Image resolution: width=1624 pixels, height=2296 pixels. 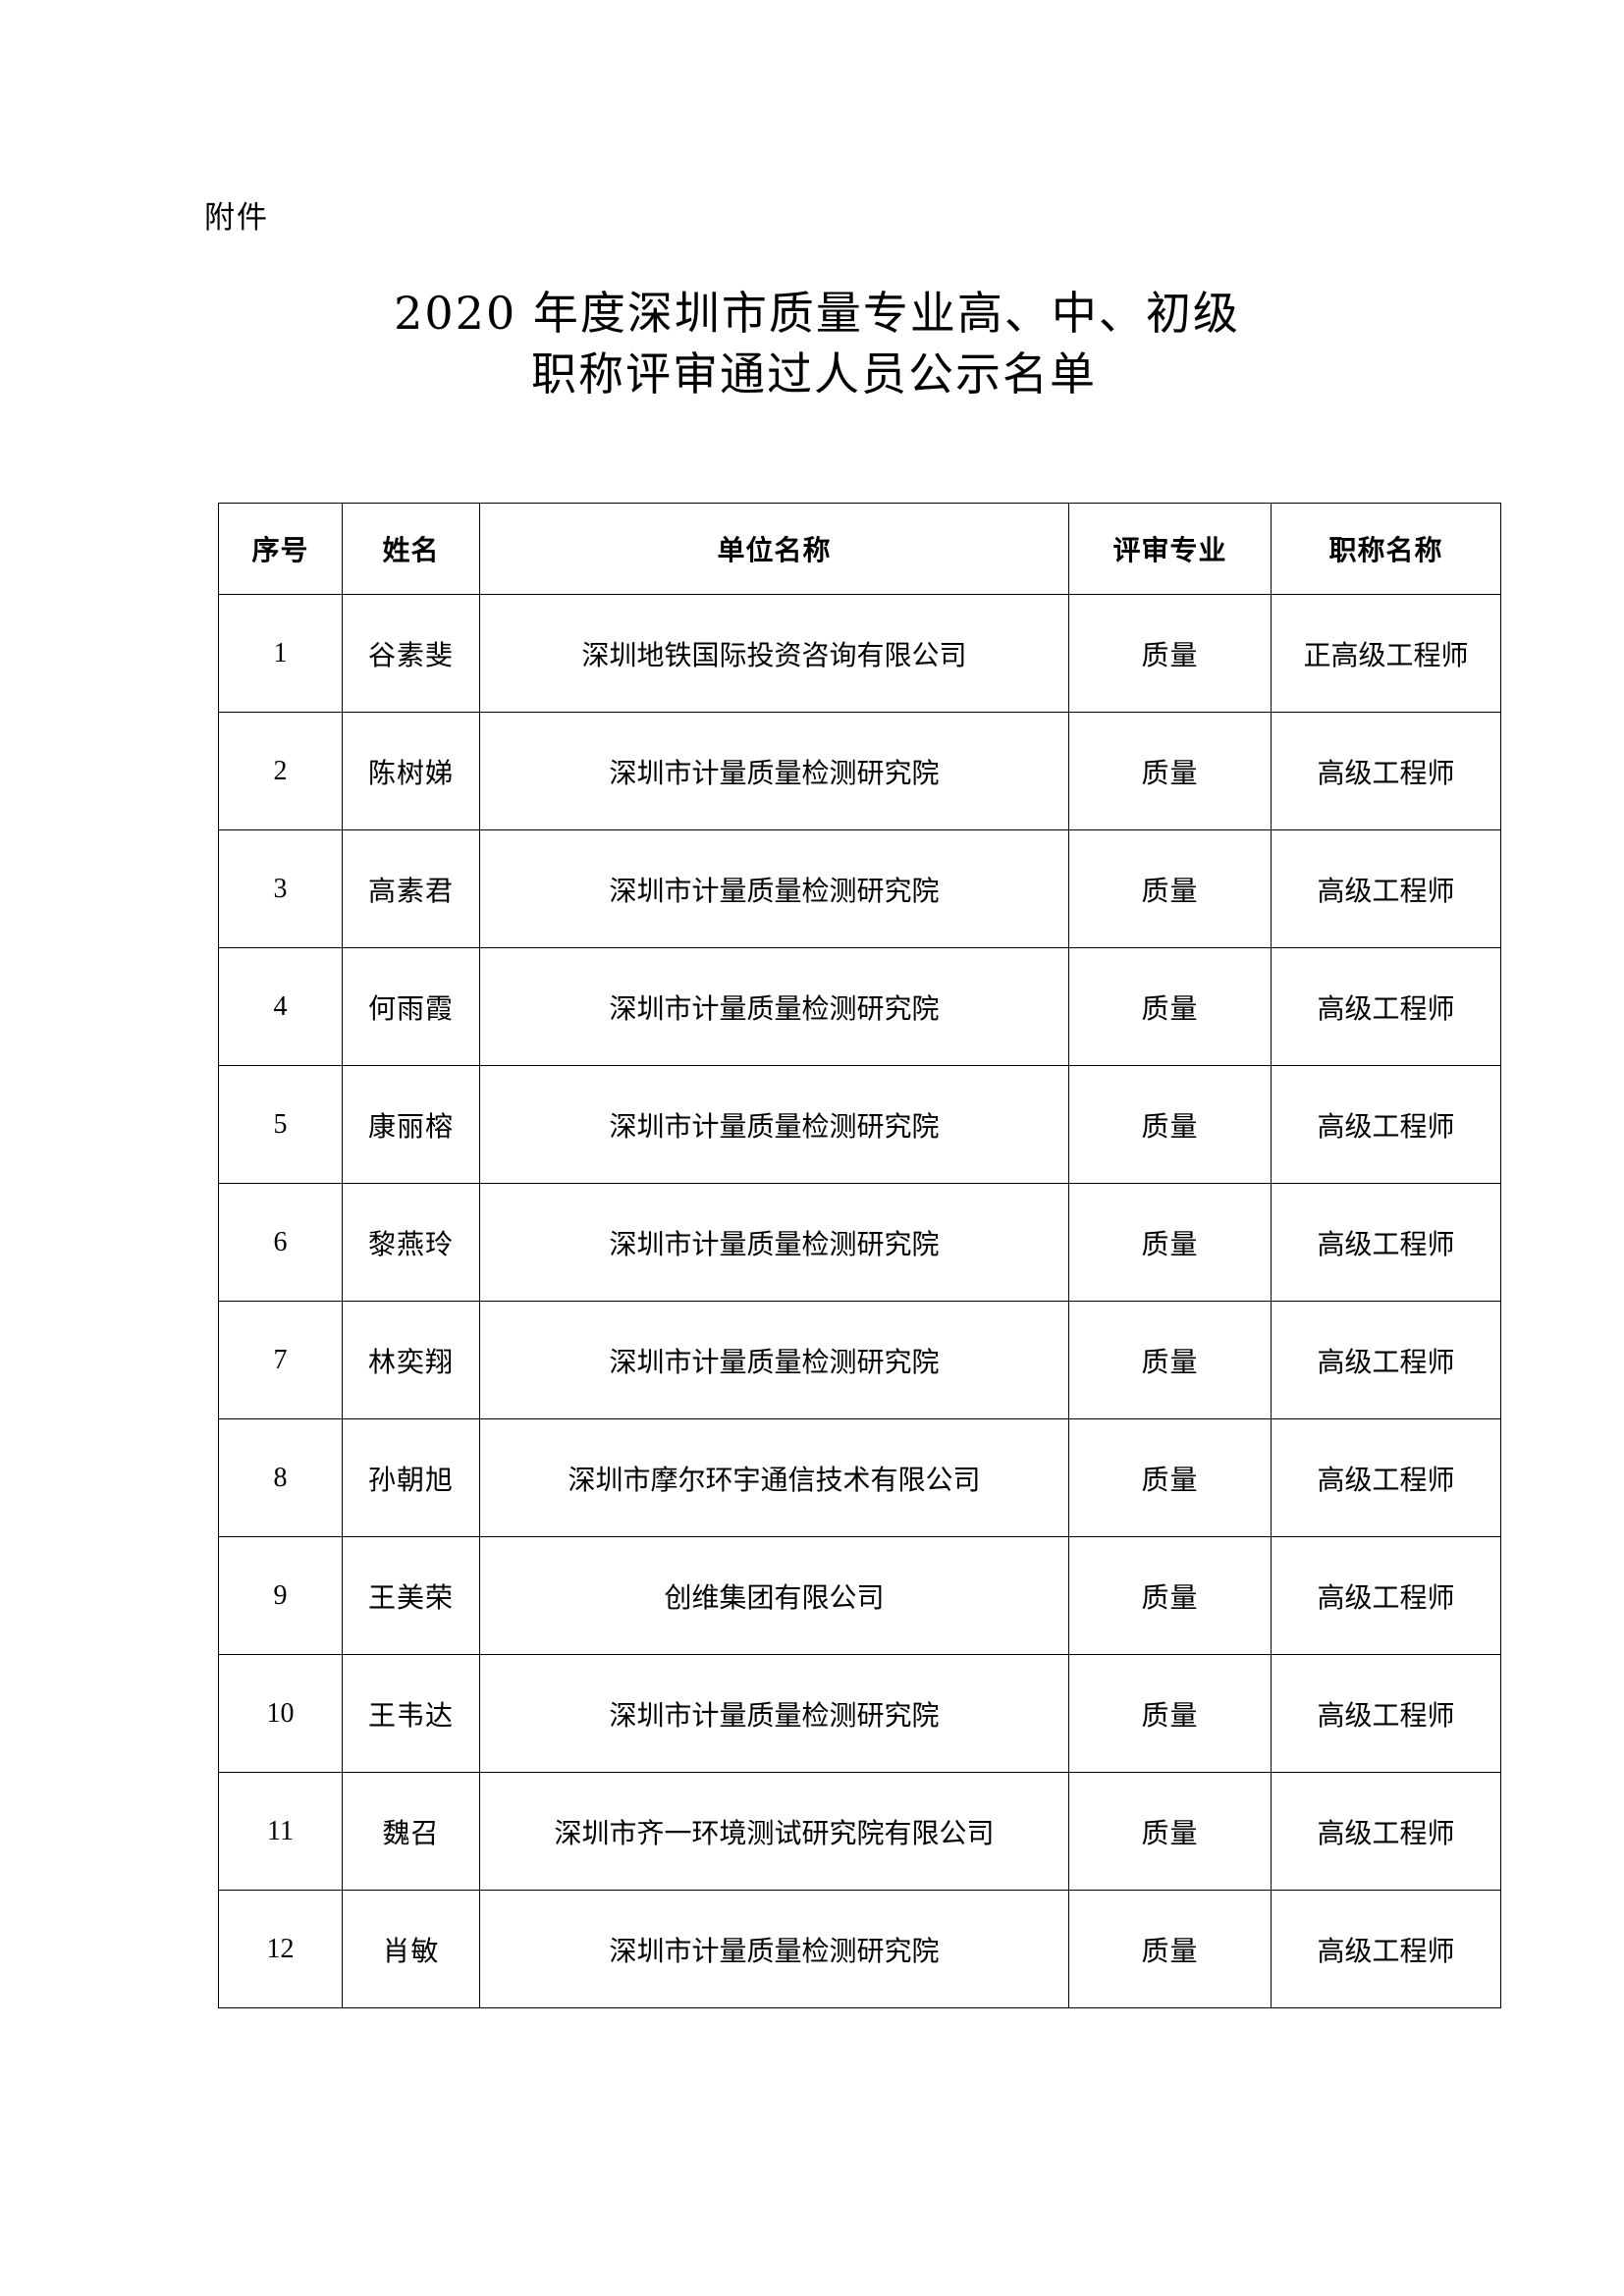 I want to click on cell-index: 3, so click(x=280, y=888).